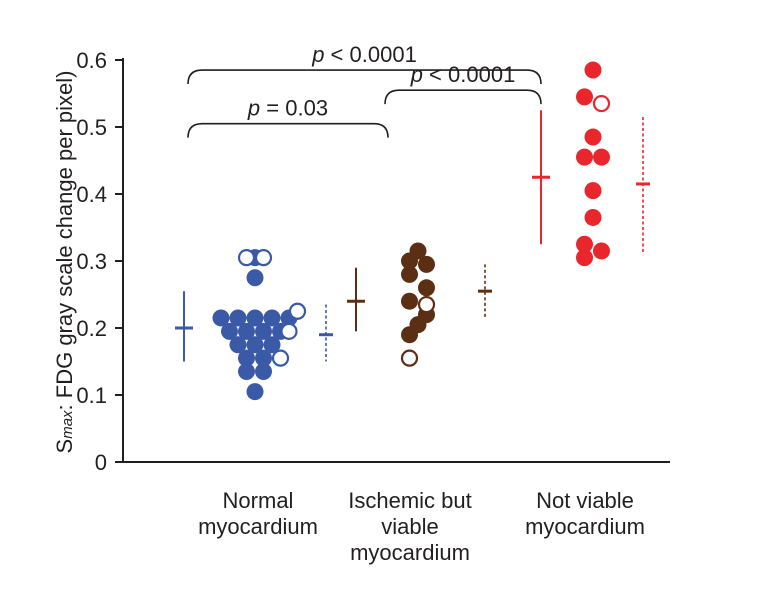 This screenshot has height=596, width=766. What do you see at coordinates (409, 261) in the screenshot?
I see `point-s1-f1` at bounding box center [409, 261].